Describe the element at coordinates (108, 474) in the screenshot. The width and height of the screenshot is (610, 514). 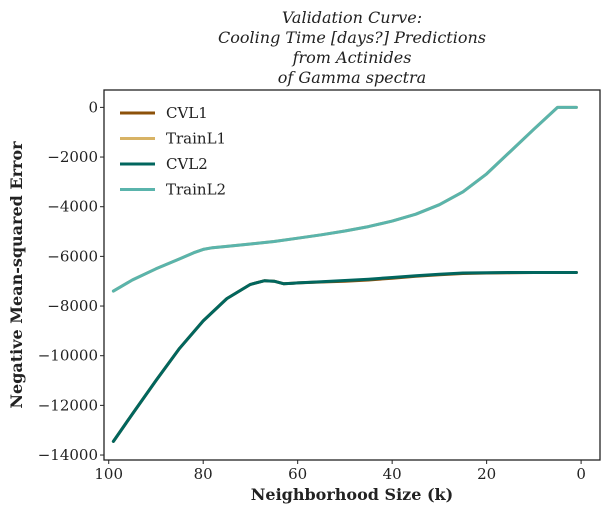
I see `x-tick-label: 100` at that location.